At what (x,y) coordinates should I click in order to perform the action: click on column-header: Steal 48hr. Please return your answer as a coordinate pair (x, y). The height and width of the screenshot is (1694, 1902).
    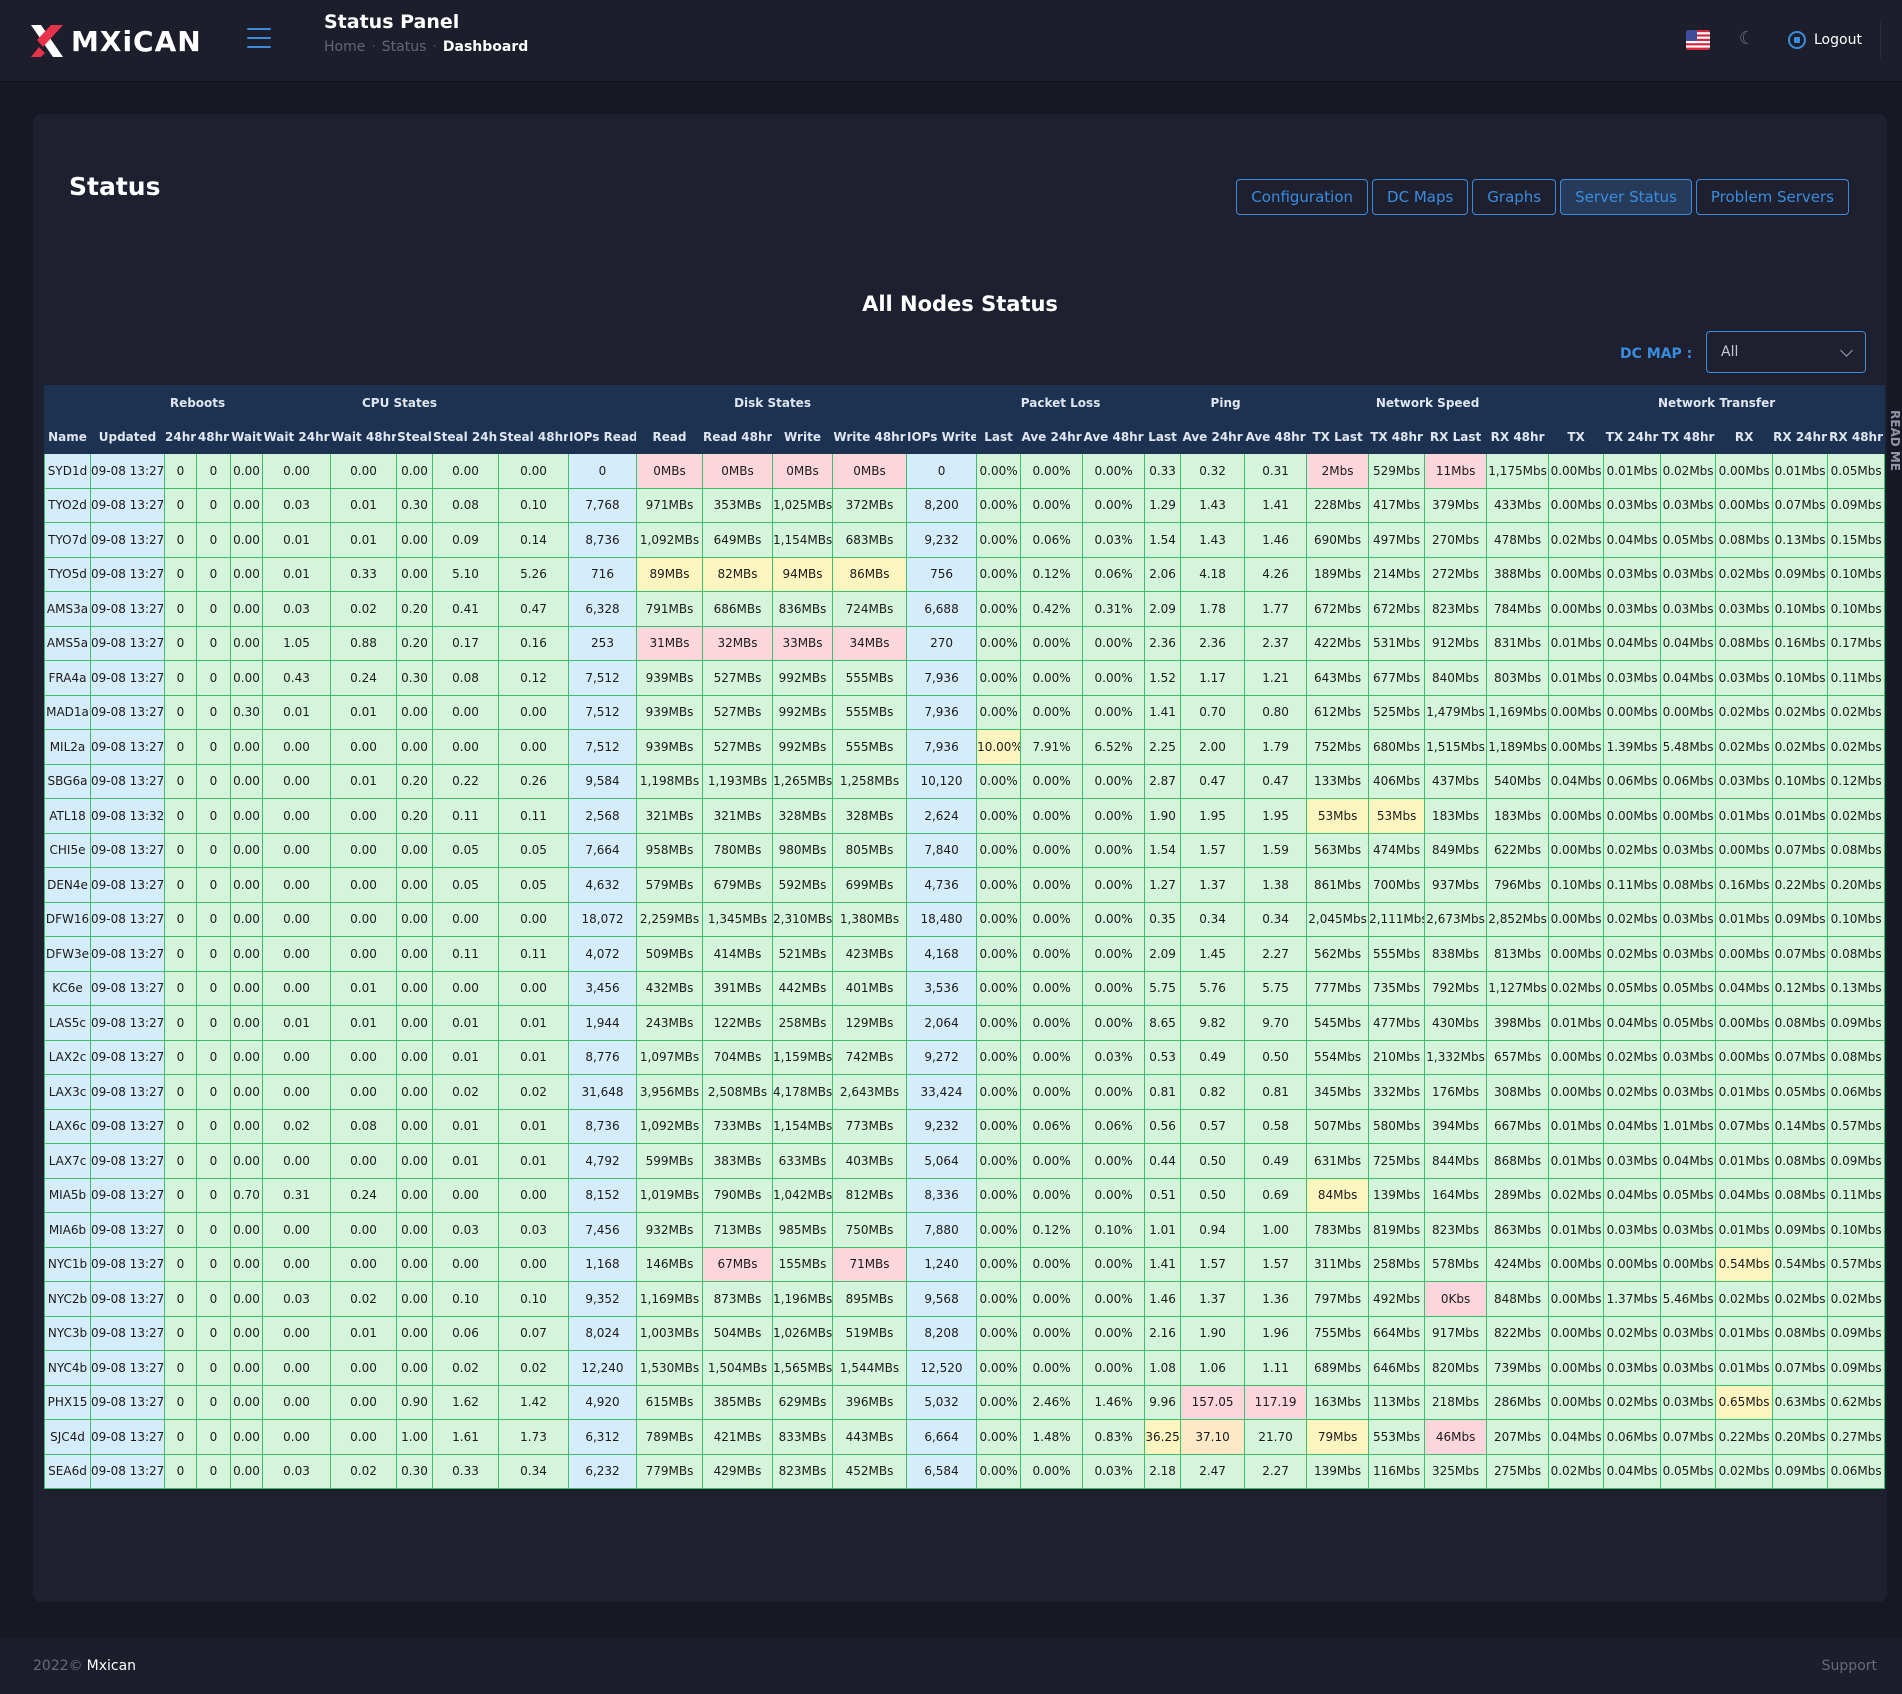
    Looking at the image, I should click on (533, 436).